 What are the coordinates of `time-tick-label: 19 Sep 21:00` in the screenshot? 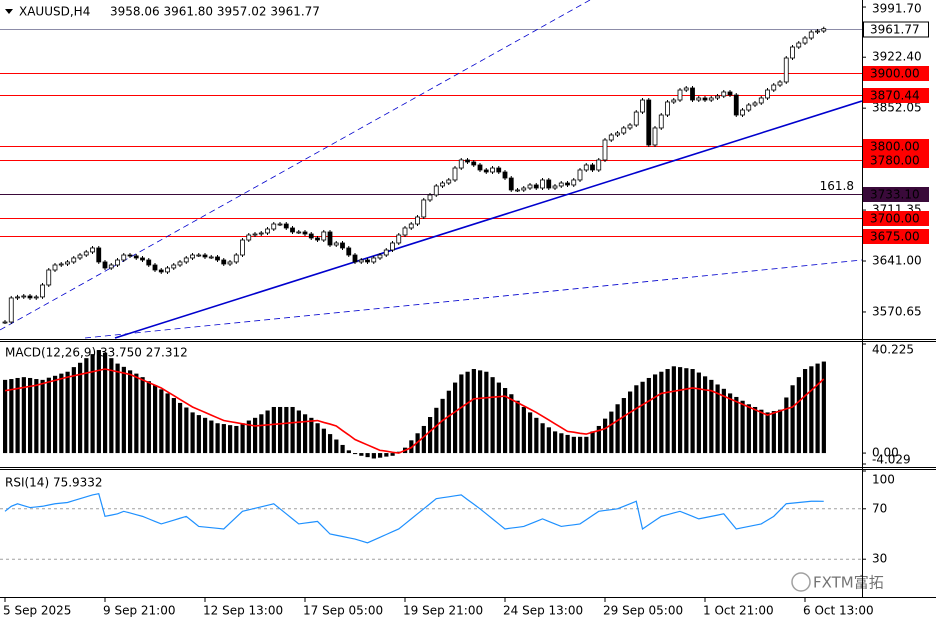 It's located at (443, 611).